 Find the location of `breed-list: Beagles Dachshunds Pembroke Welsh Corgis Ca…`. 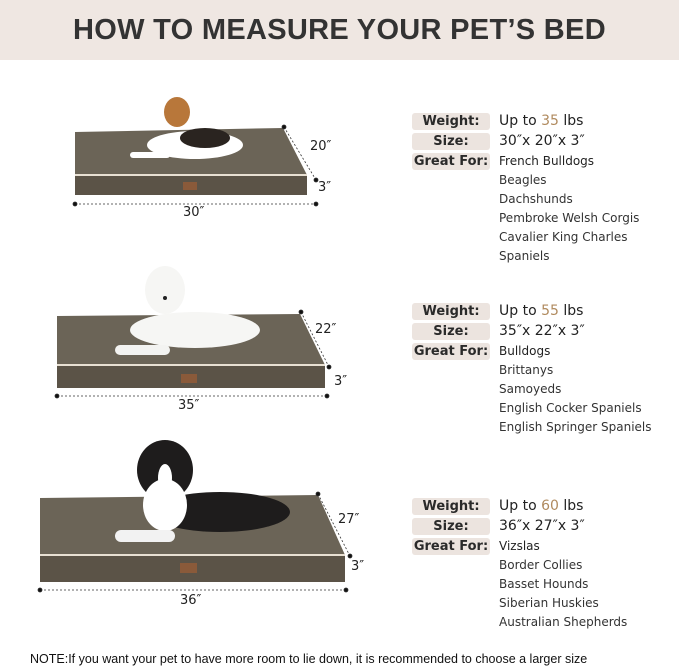

breed-list: Beagles Dachshunds Pembroke Welsh Corgis Ca… is located at coordinates (589, 217).